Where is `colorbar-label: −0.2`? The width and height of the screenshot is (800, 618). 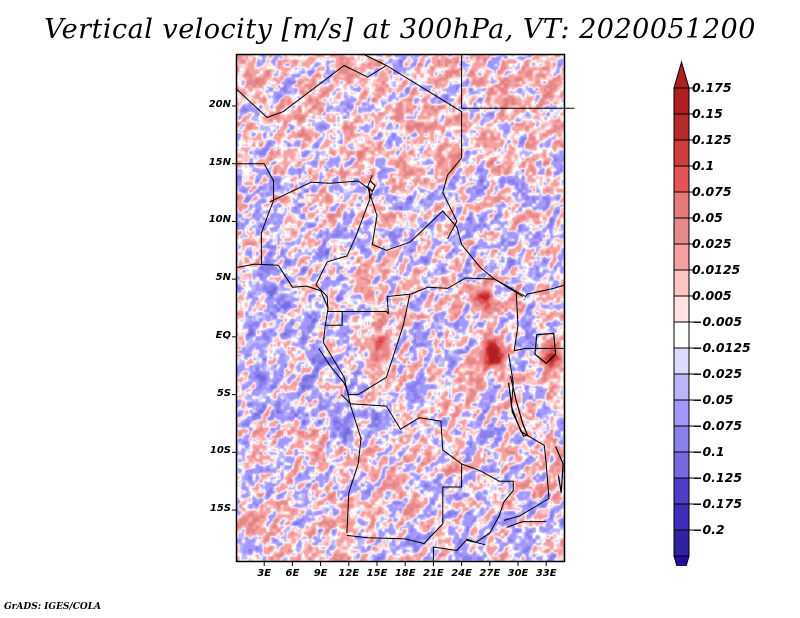 colorbar-label: −0.2 is located at coordinates (708, 529).